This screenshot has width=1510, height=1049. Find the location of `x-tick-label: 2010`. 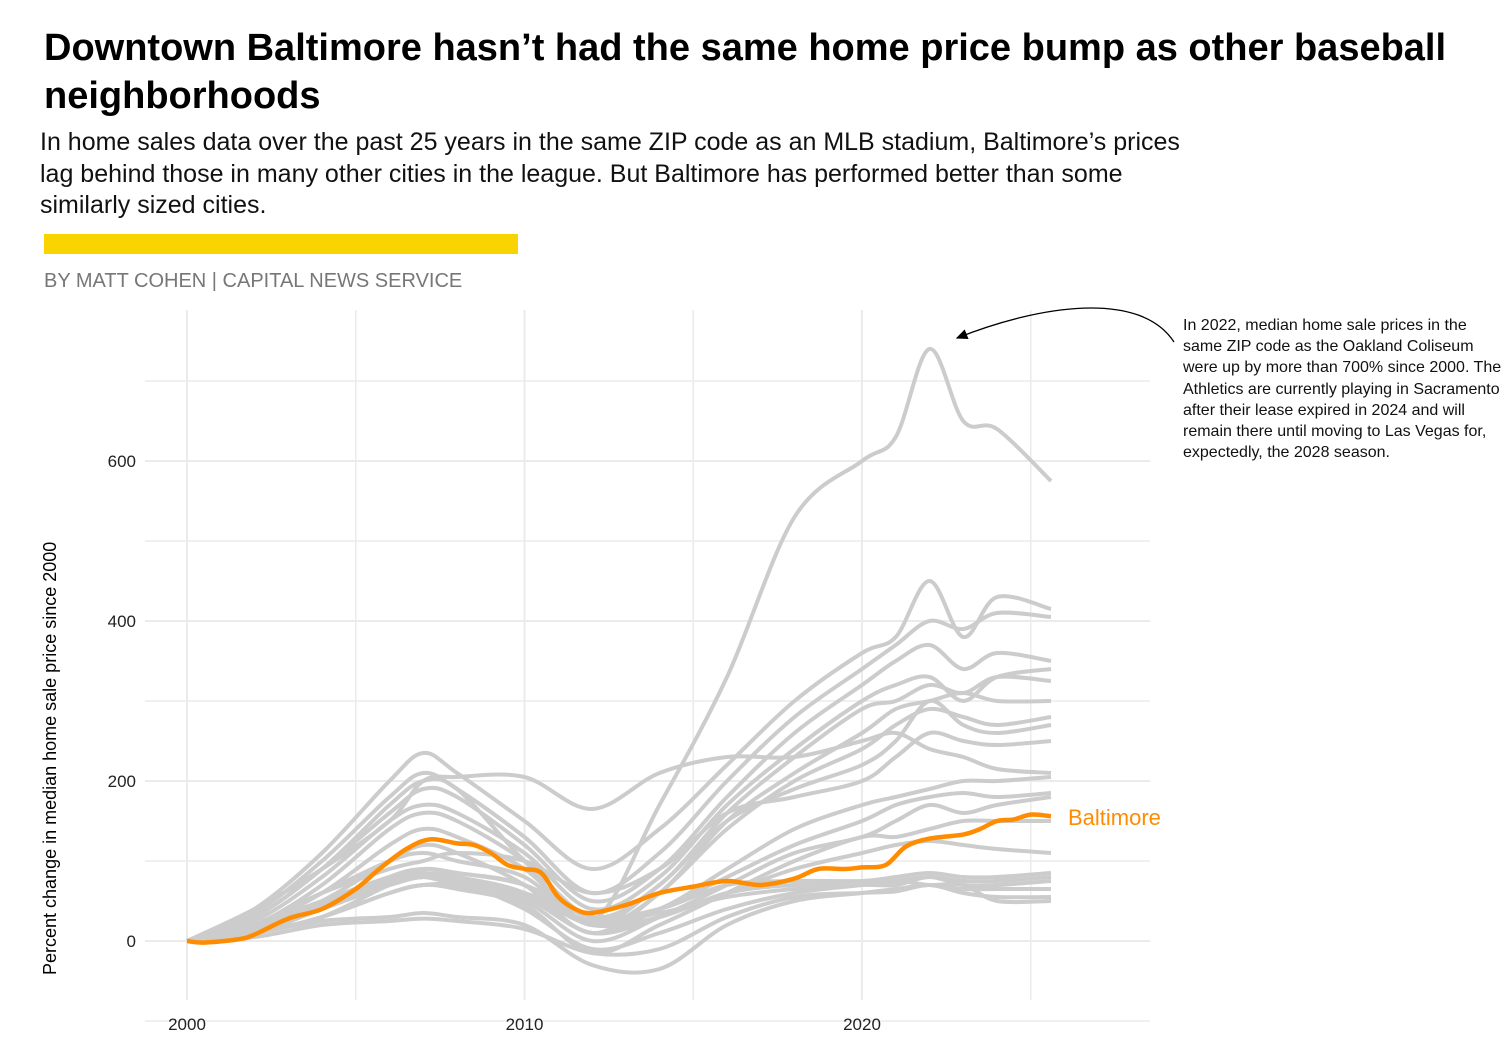

x-tick-label: 2010 is located at coordinates (525, 1024).